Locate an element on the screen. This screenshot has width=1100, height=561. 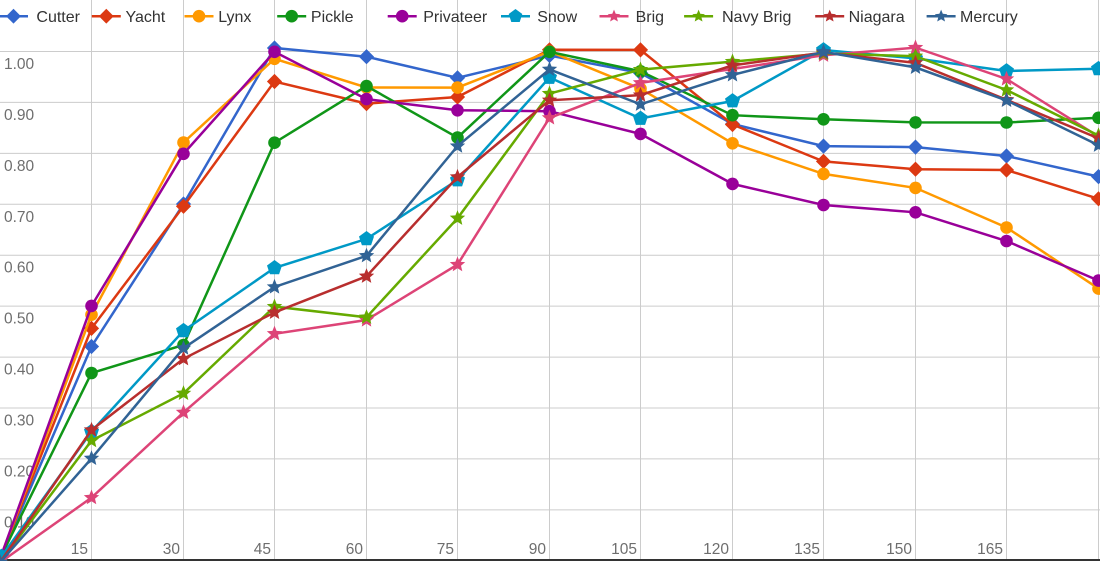
svg-text: 75 is located at coordinates (445, 549).